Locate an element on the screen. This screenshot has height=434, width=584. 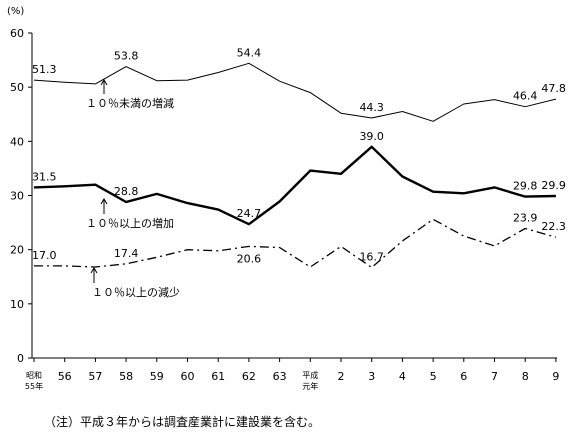
data-label: 17.0 is located at coordinates (44, 255).